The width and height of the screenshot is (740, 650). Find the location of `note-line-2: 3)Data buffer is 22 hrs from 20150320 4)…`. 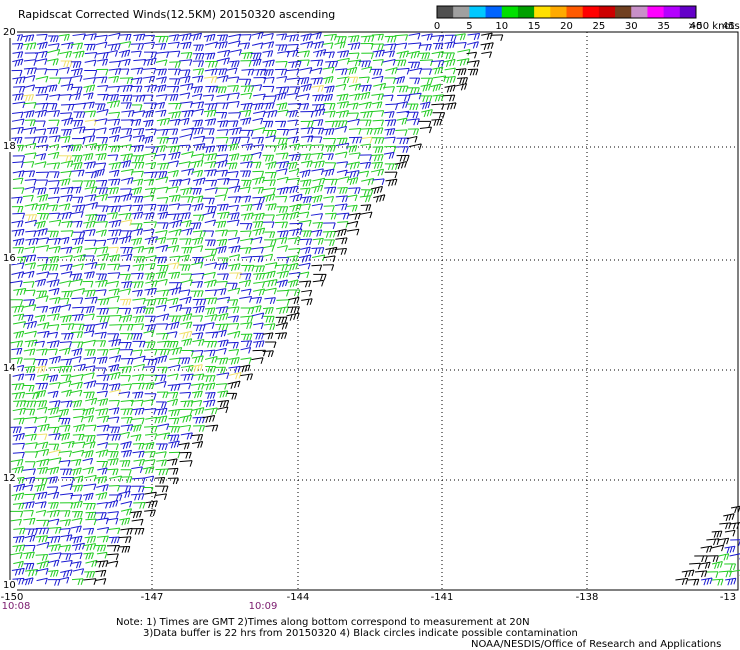

note-line-2: 3)Data buffer is 22 hrs from 20150320 4)… is located at coordinates (360, 633).